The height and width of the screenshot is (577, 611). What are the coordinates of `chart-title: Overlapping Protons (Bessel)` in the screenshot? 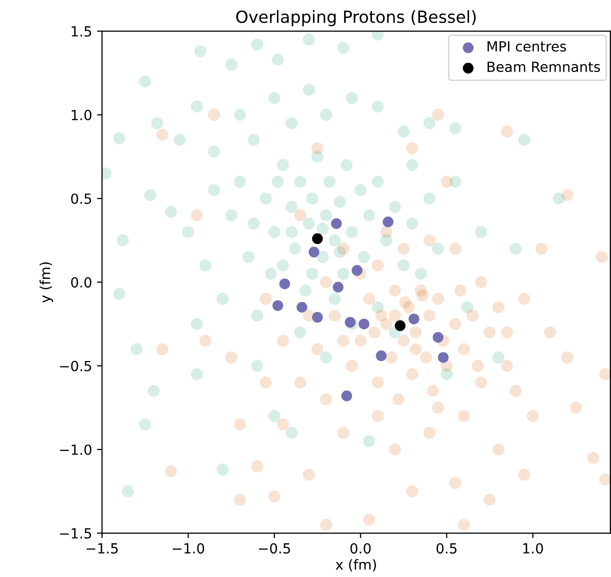 It's located at (356, 18).